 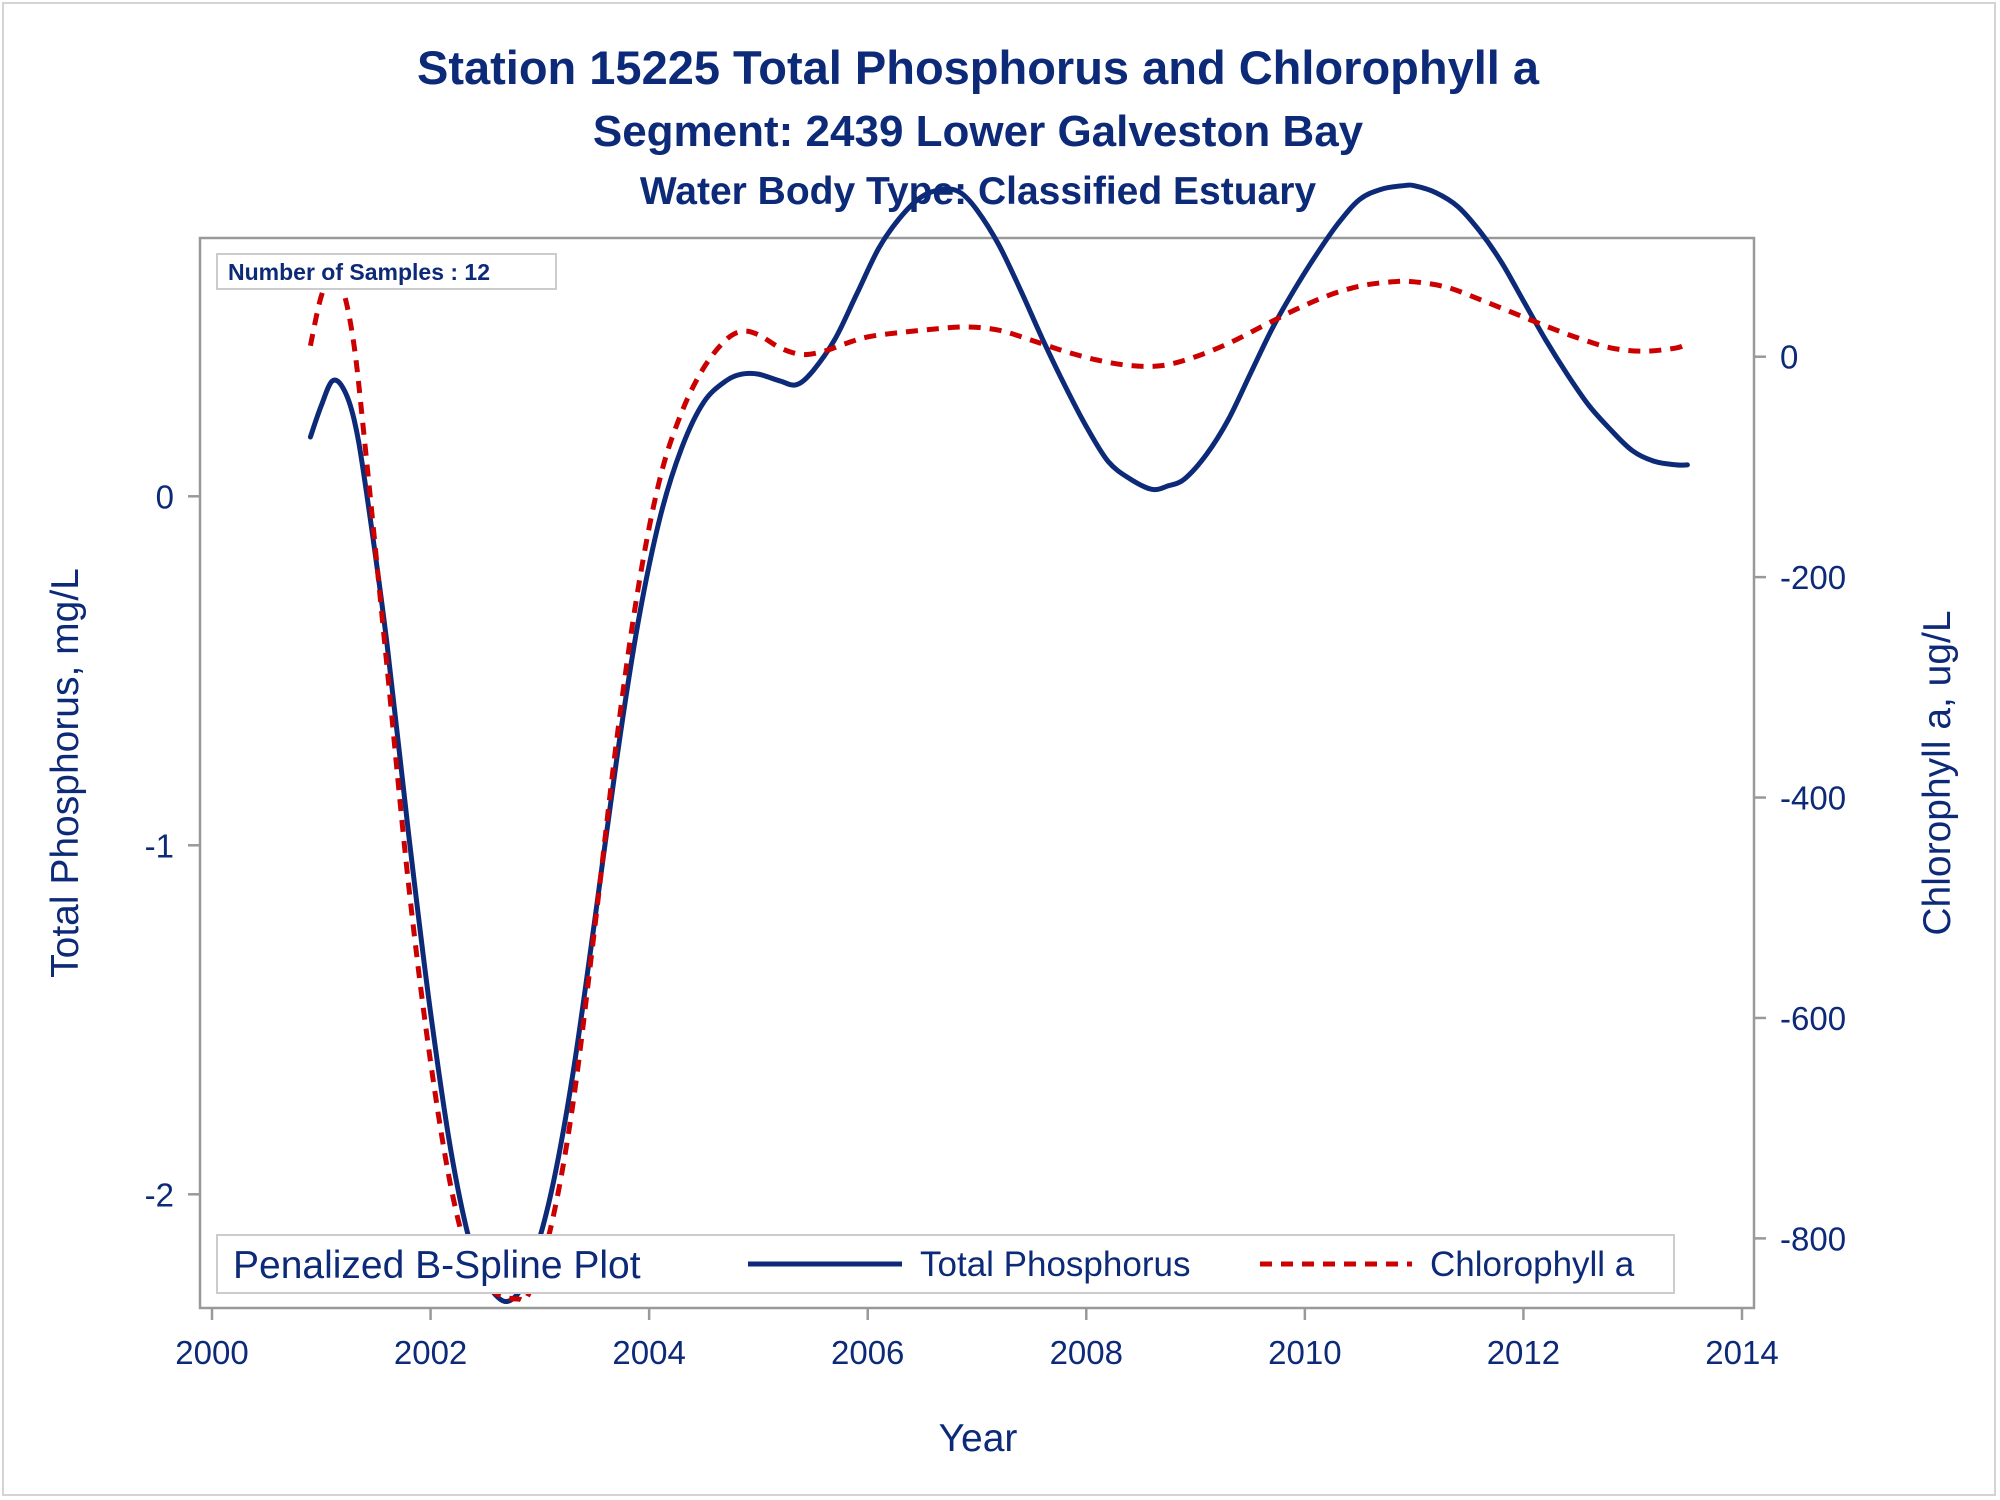 I want to click on x-tick-label-2006: 2006, so click(x=867, y=1352).